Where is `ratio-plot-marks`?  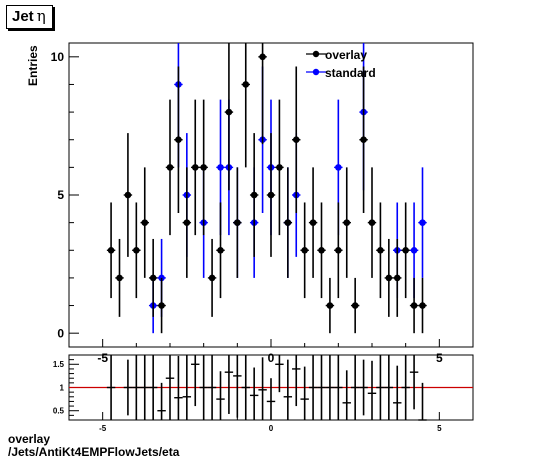
ratio-plot-marks is located at coordinates (271, 388).